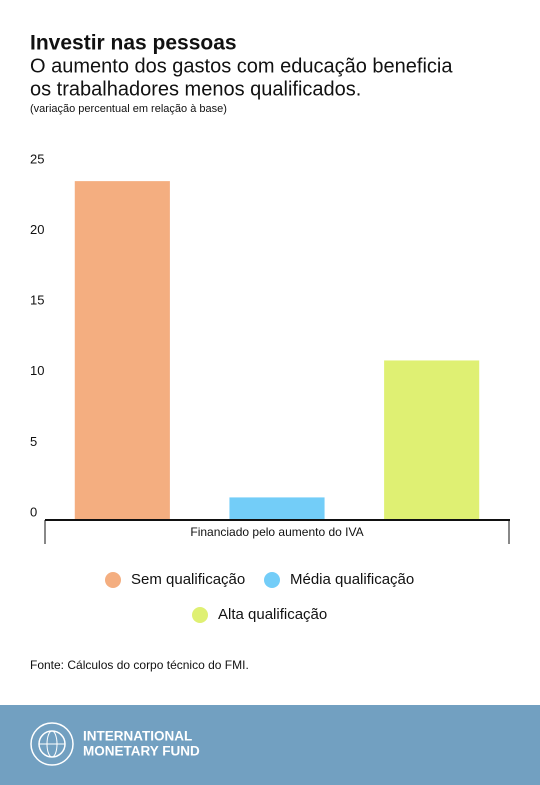 The image size is (540, 785). I want to click on x-tick-label: Financiado pelo aumento do IVA, so click(276, 532).